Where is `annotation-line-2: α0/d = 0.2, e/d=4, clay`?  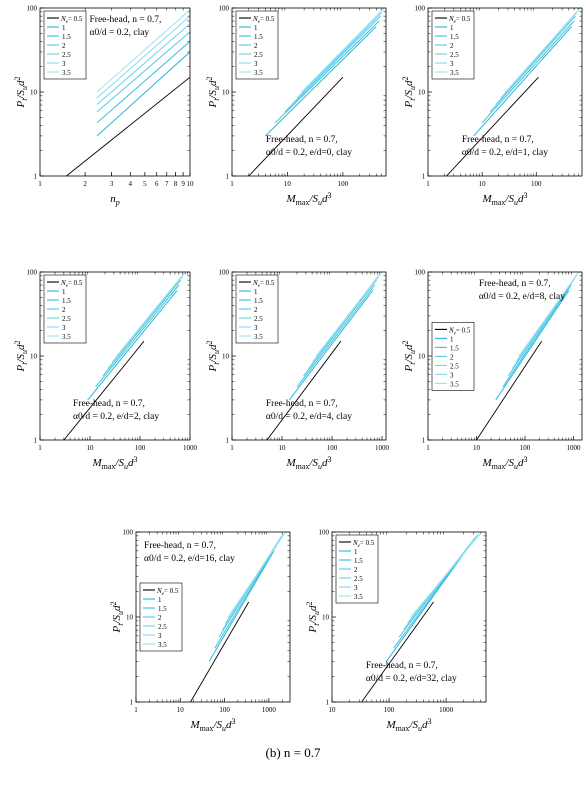
annotation-line-2: α0/d = 0.2, e/d=4, clay is located at coordinates (309, 417).